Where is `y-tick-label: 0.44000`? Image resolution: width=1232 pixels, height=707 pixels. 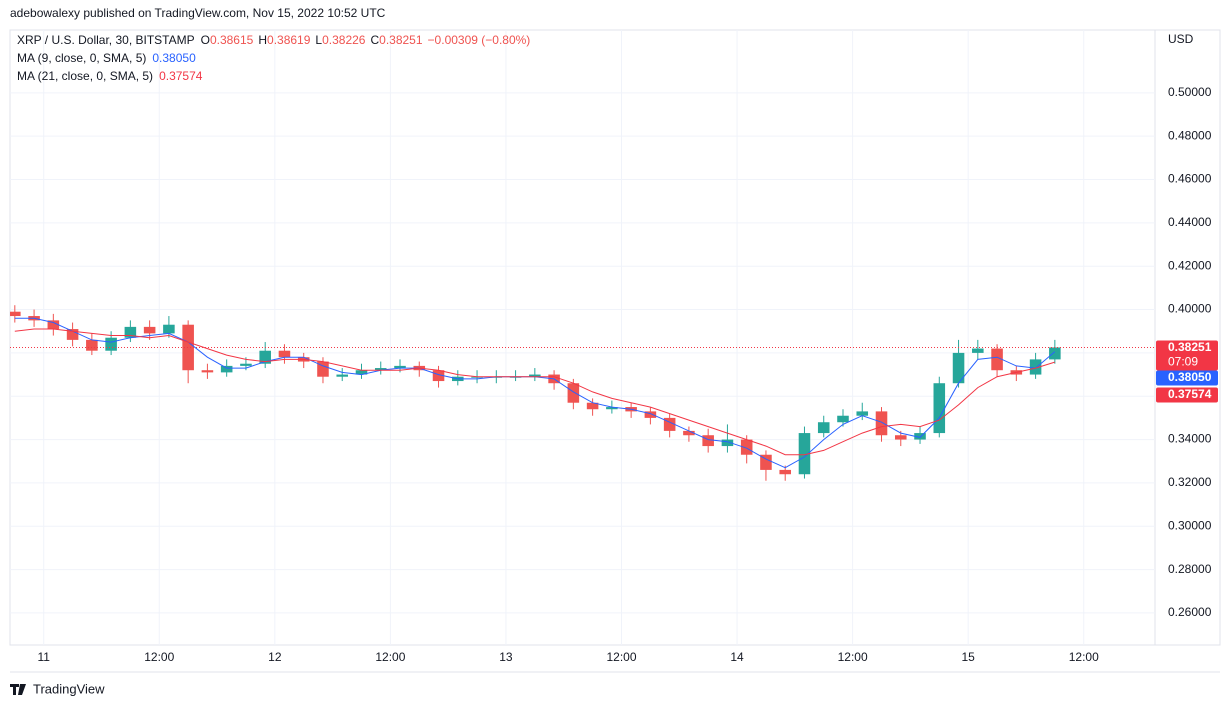
y-tick-label: 0.44000 is located at coordinates (1190, 222).